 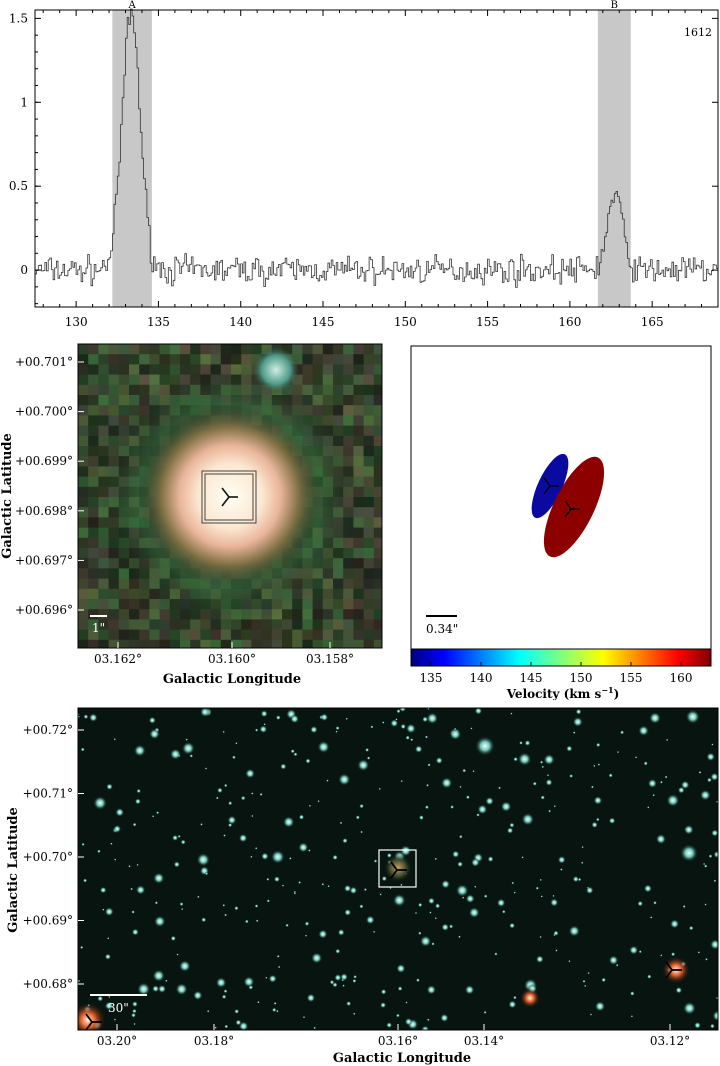 I want to click on cutout-y-tick-label: +00.700°, so click(x=44, y=412).